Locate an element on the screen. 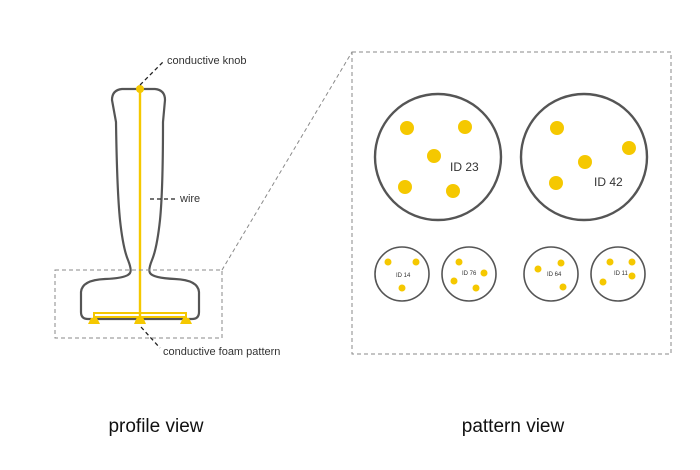 The width and height of the screenshot is (700, 470). profile-view-title: profile view is located at coordinates (155, 426).